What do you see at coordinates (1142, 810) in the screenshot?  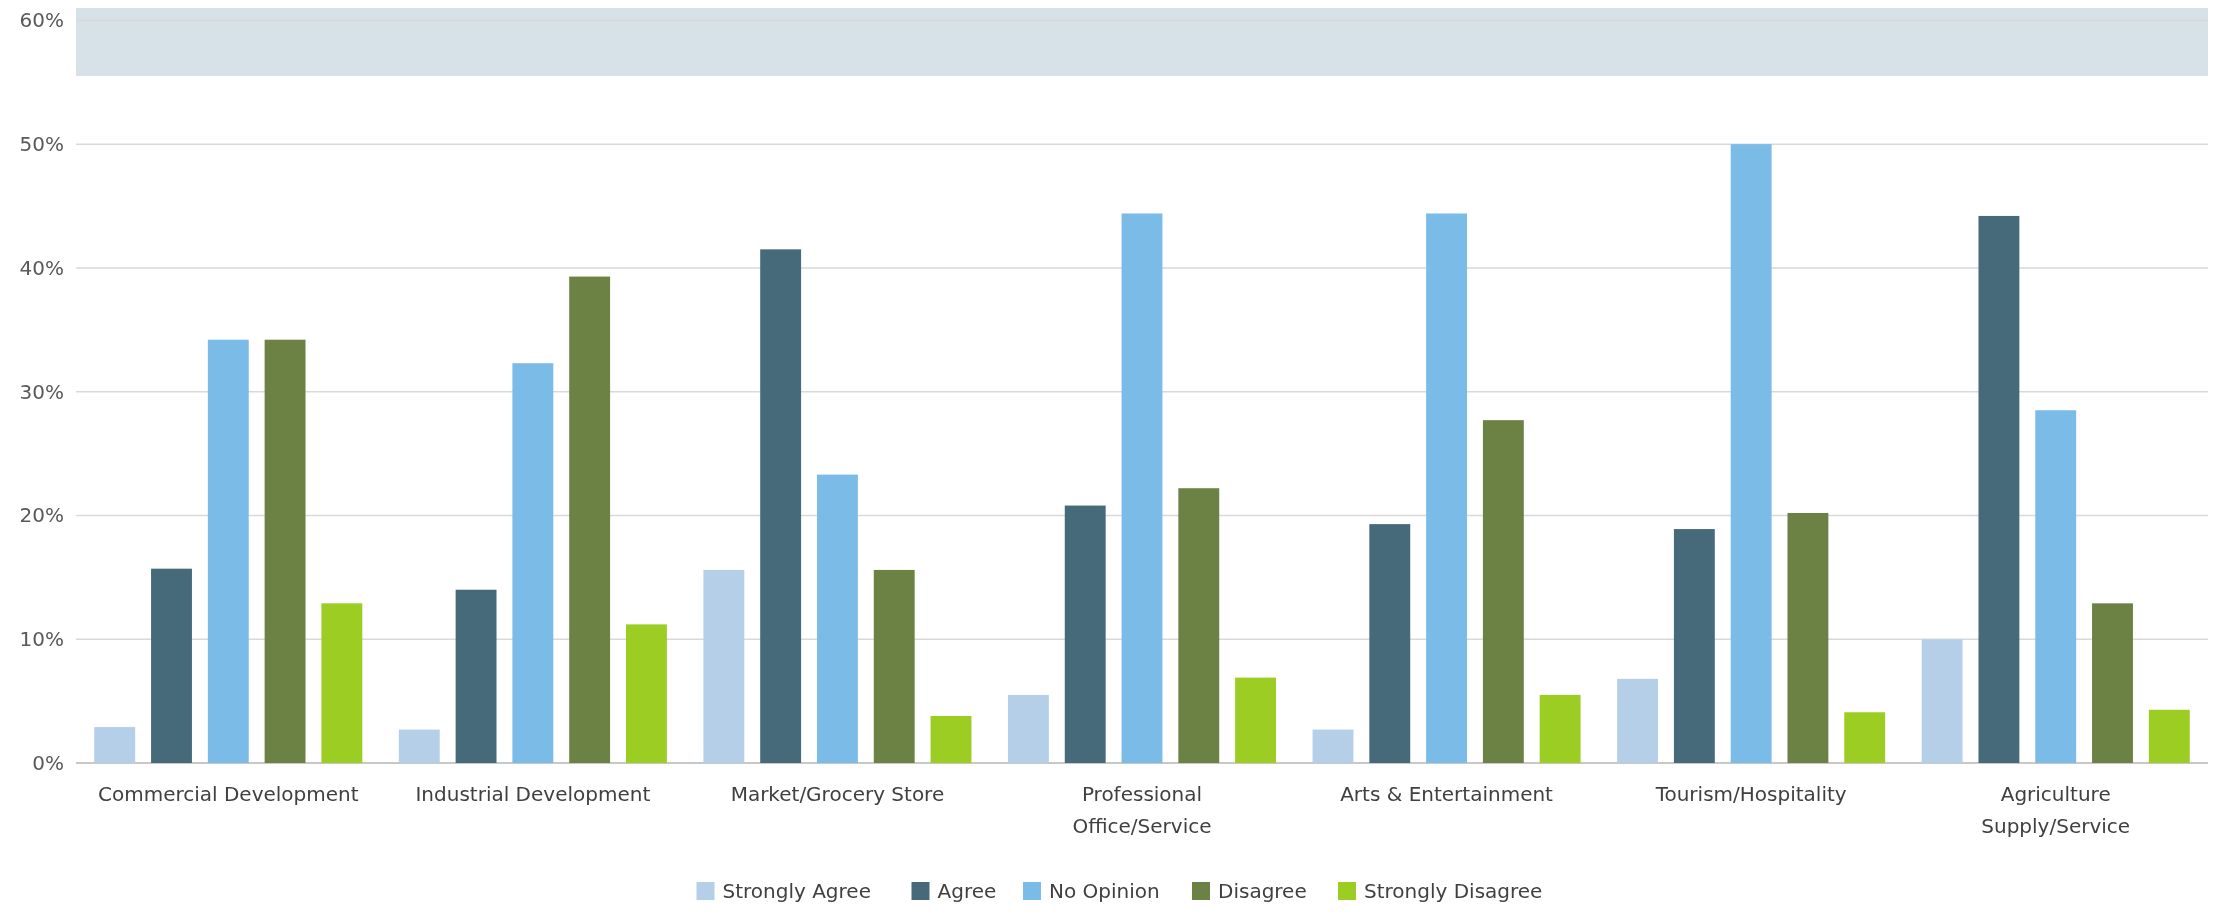 I see `x-tick-label: Professional Office/Service` at bounding box center [1142, 810].